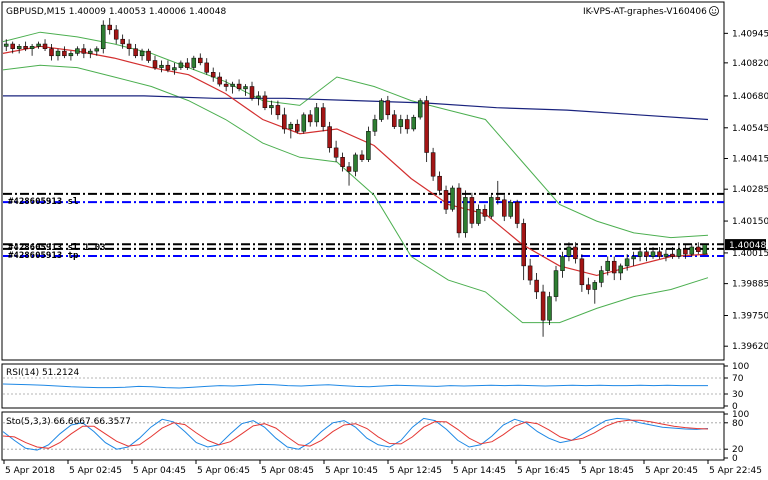  What do you see at coordinates (750, 97) in the screenshot?
I see `price-axis-label: 1.40680` at bounding box center [750, 97].